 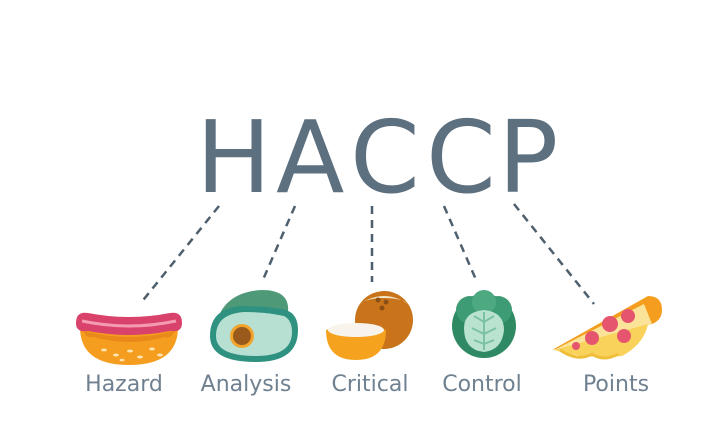 I want to click on term-label-critical: Critical, so click(x=370, y=384).